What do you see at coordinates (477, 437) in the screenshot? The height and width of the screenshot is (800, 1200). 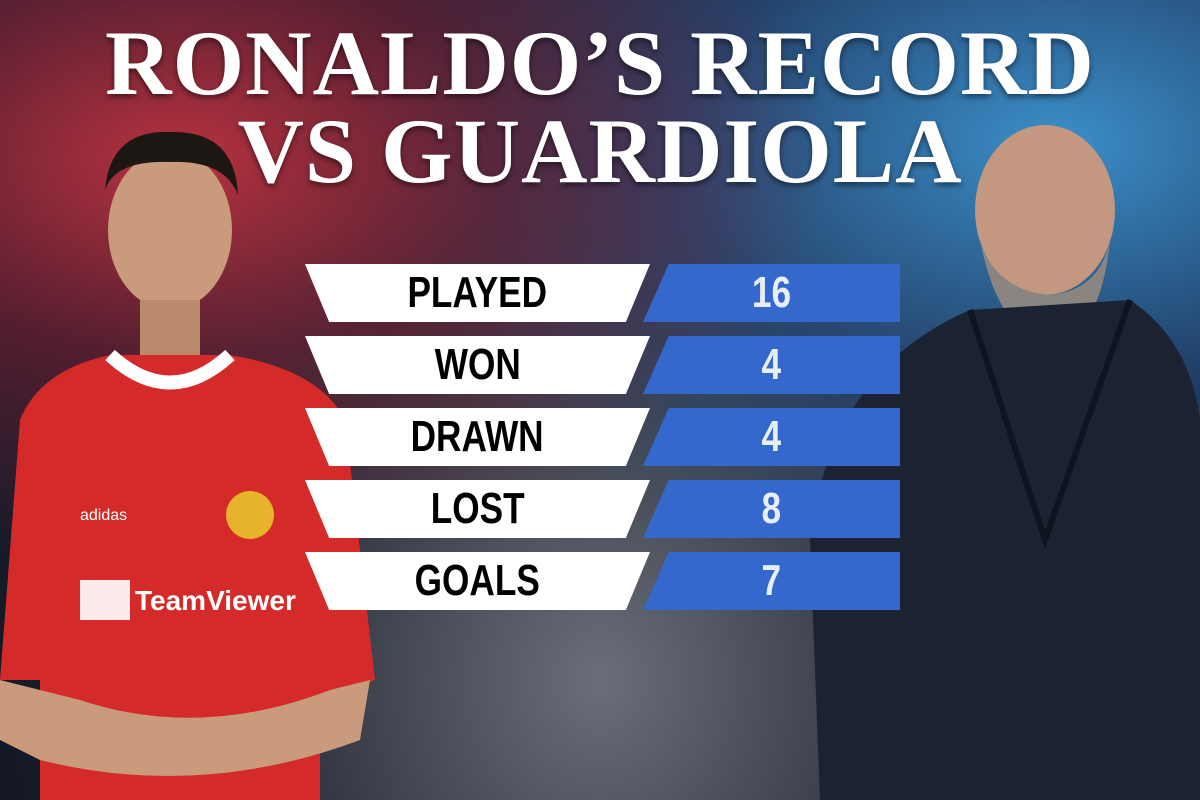 I see `stat-label: DRAWN` at bounding box center [477, 437].